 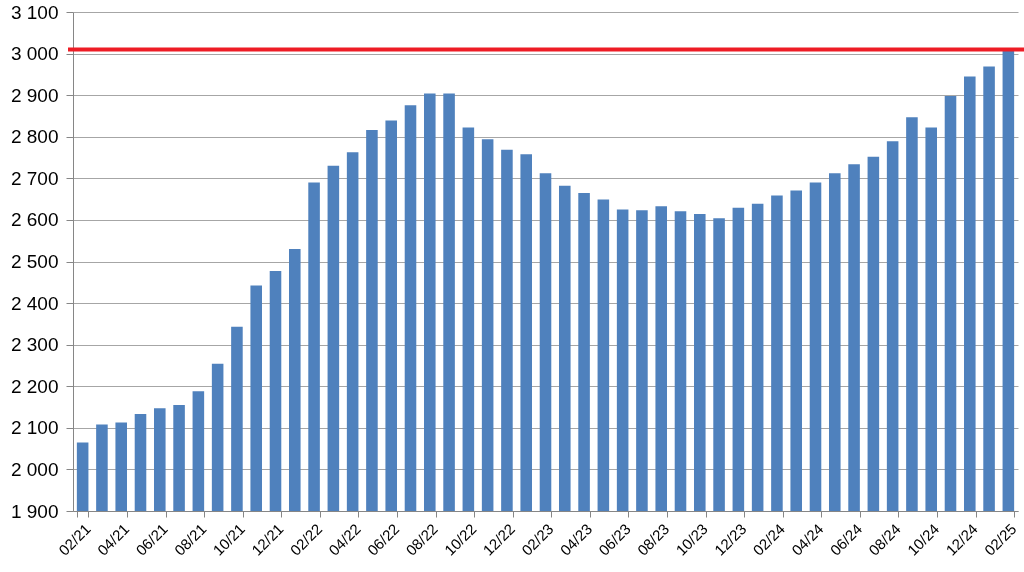 I want to click on y-tick-label: 3 100, so click(x=34, y=12).